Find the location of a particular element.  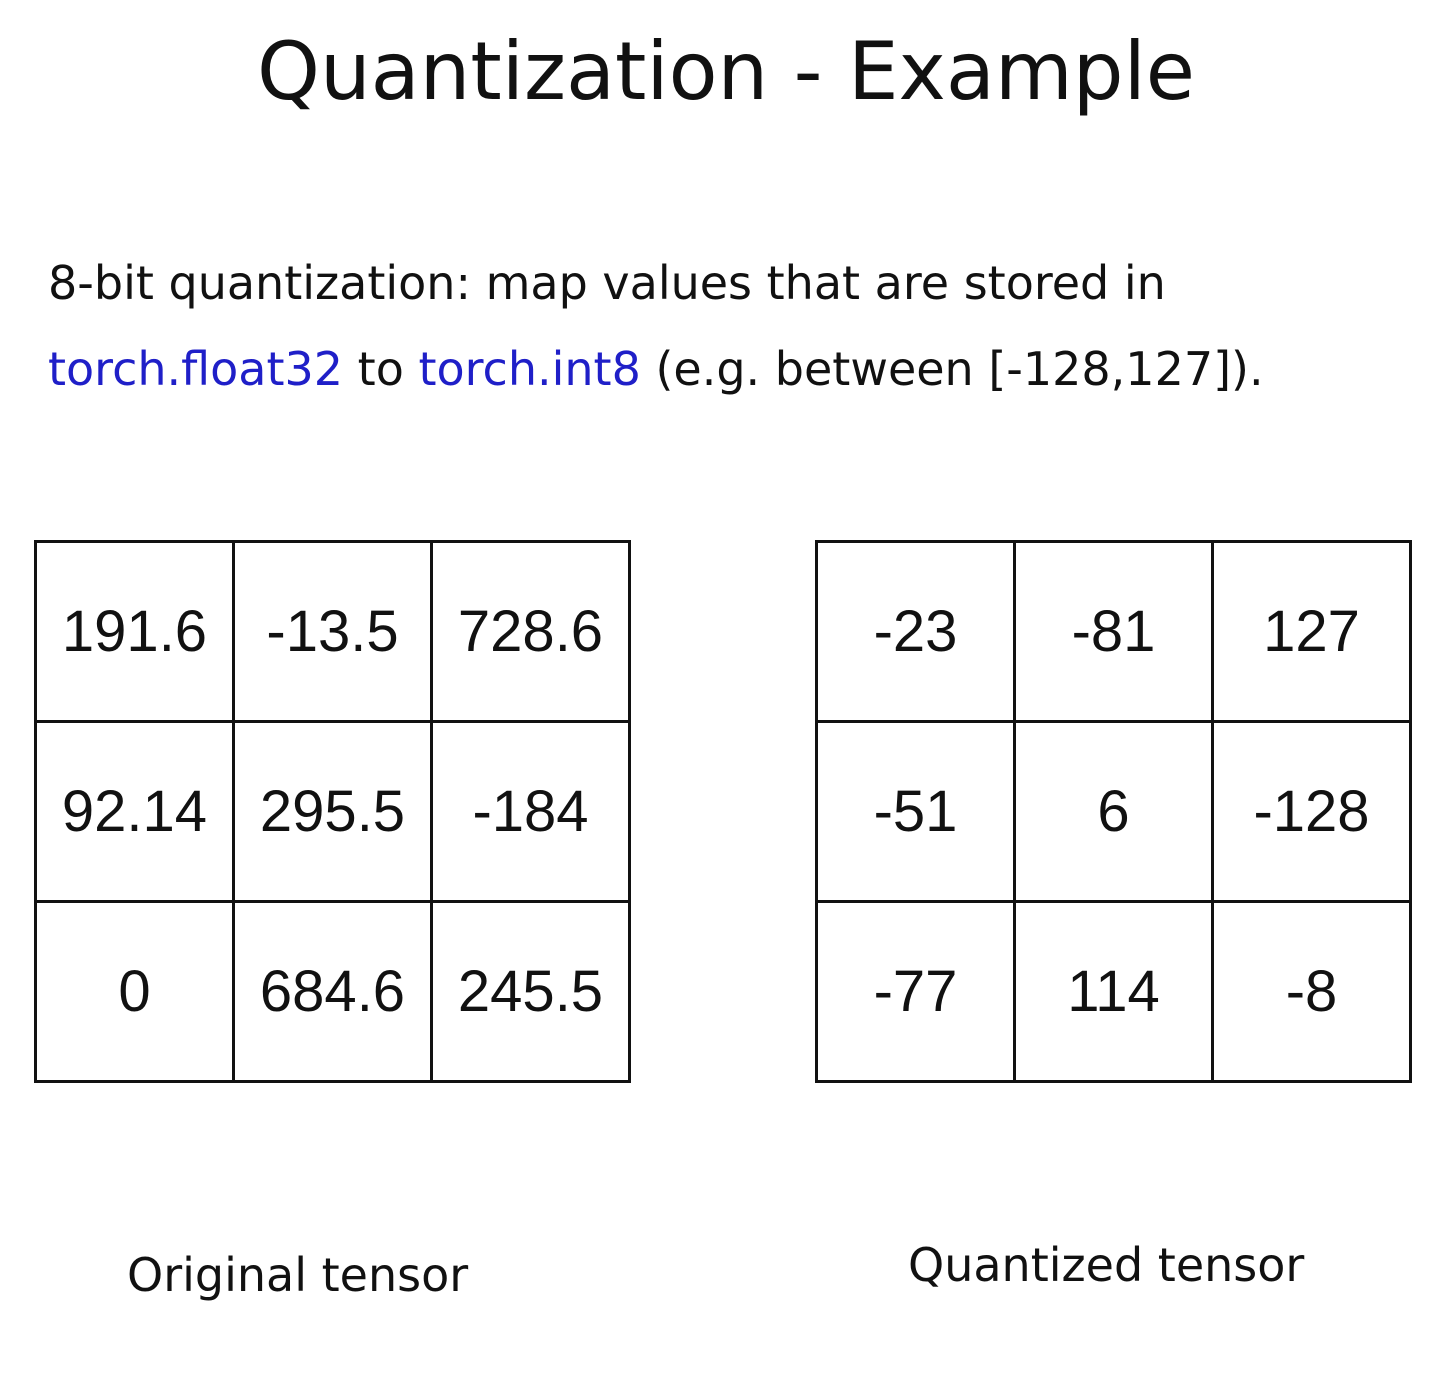

table-cell: 127 is located at coordinates (1312, 632).